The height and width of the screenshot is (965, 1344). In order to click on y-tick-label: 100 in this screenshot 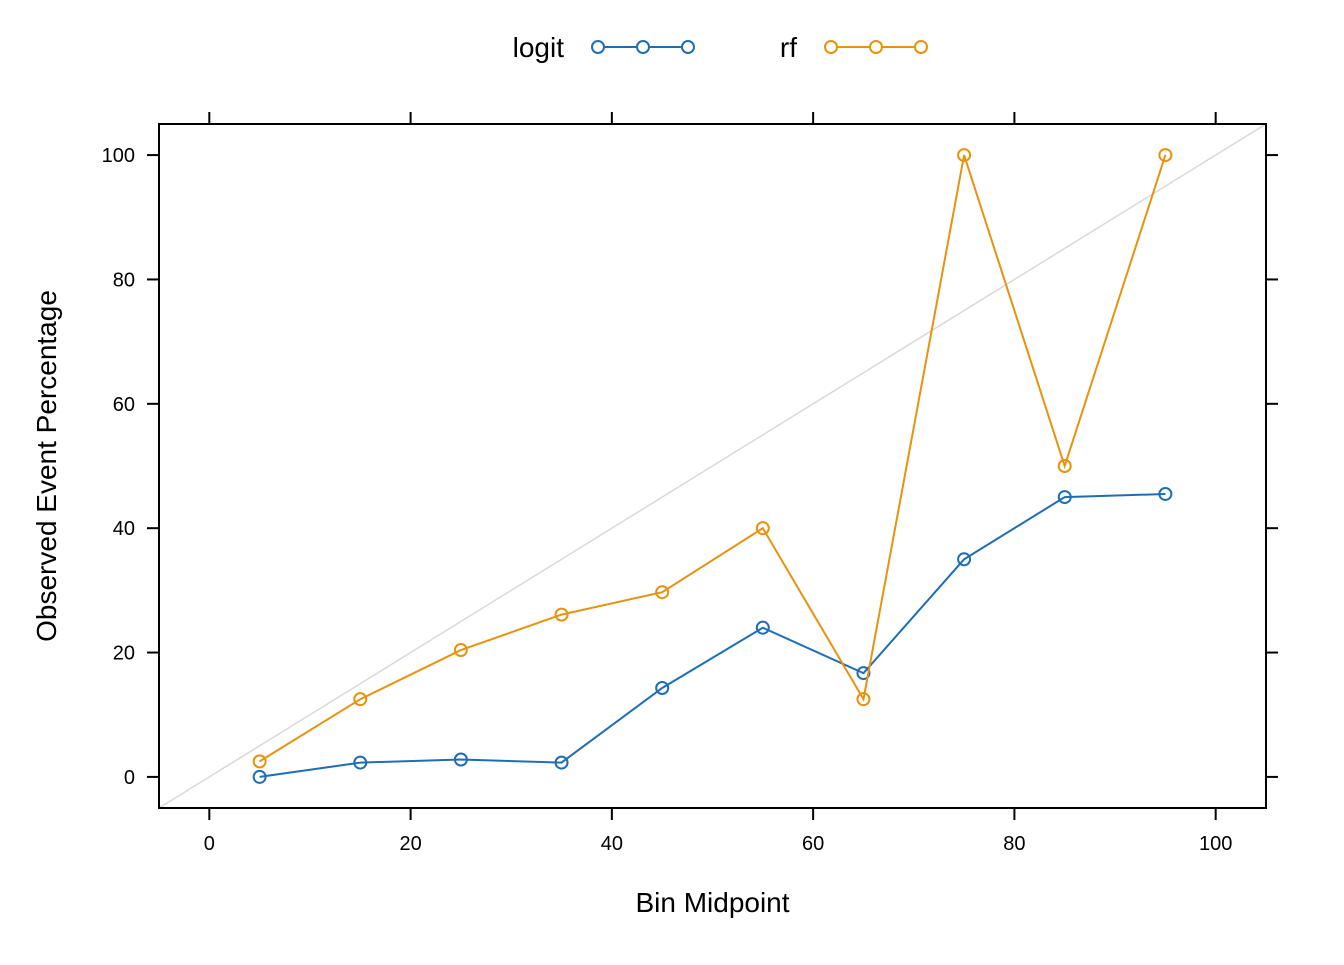, I will do `click(118, 156)`.